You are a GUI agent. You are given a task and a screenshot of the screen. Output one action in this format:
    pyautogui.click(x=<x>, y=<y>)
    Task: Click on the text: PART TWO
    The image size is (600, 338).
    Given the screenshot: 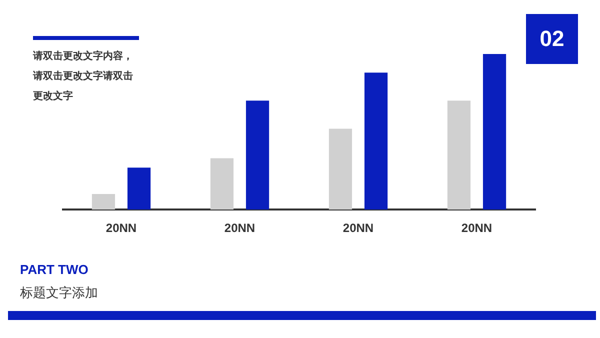 What is the action you would take?
    pyautogui.click(x=54, y=269)
    